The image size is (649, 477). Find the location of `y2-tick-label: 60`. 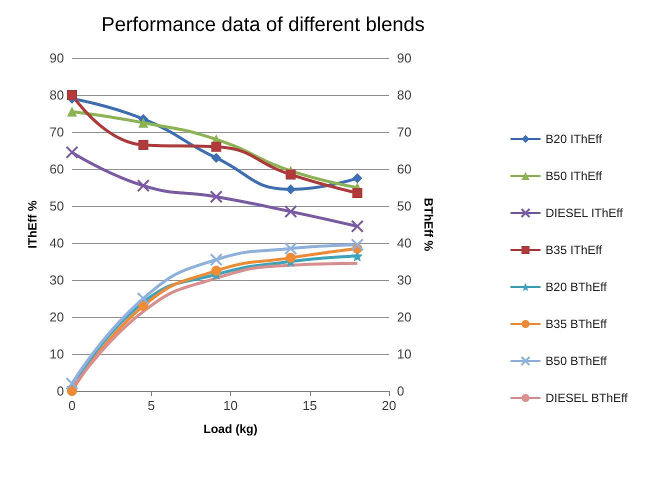

y2-tick-label: 60 is located at coordinates (404, 169).